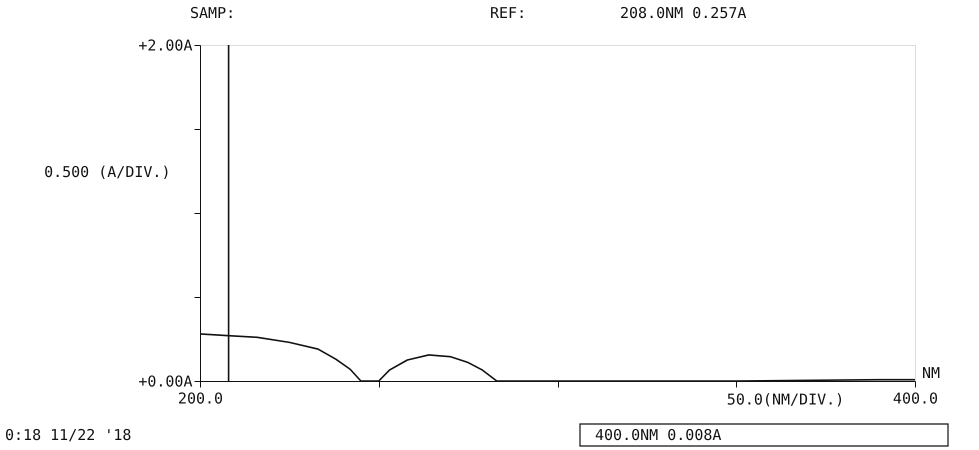 This screenshot has width=979, height=450. What do you see at coordinates (915, 399) in the screenshot?
I see `x-tick-label: 400.0` at bounding box center [915, 399].